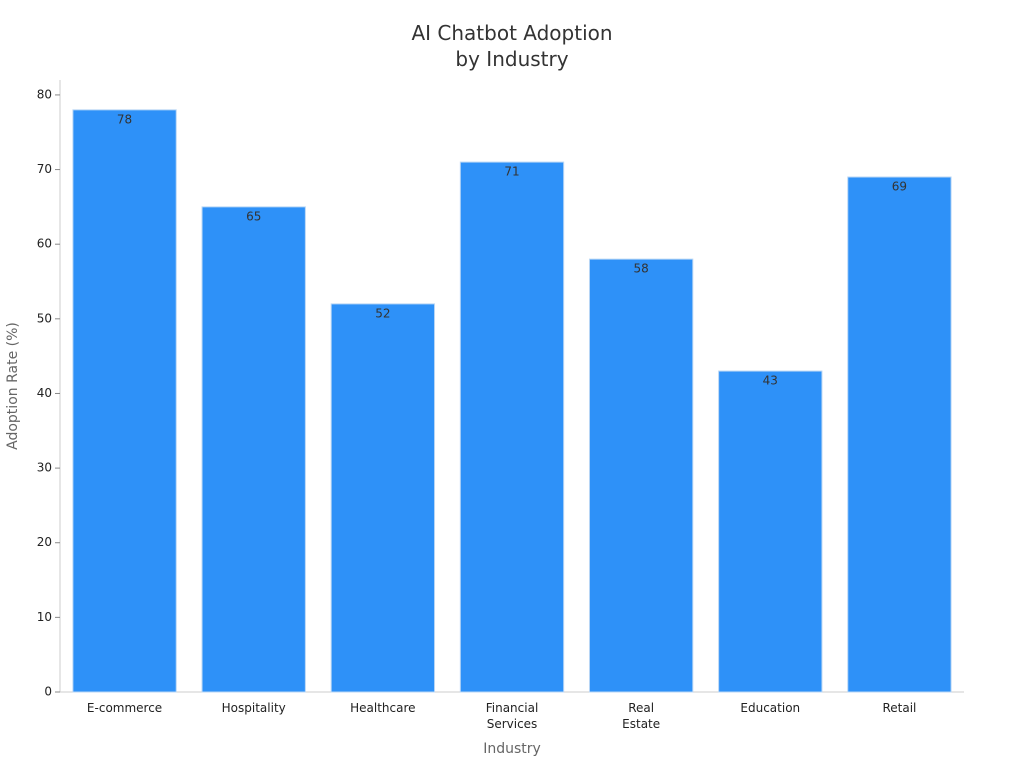 Image resolution: width=1024 pixels, height=768 pixels. I want to click on y-tick-label: 80, so click(44, 94).